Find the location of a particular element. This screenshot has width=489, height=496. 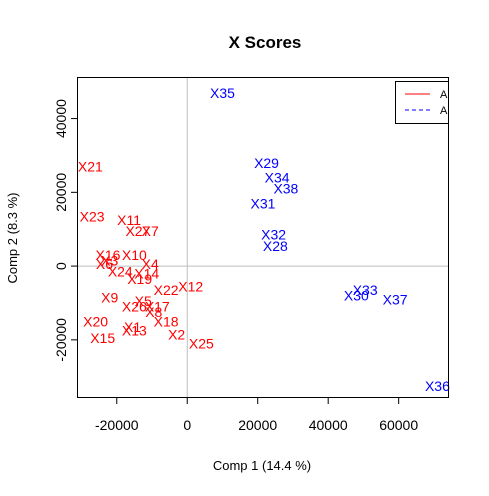

point-label-x23: X23 is located at coordinates (92, 216).